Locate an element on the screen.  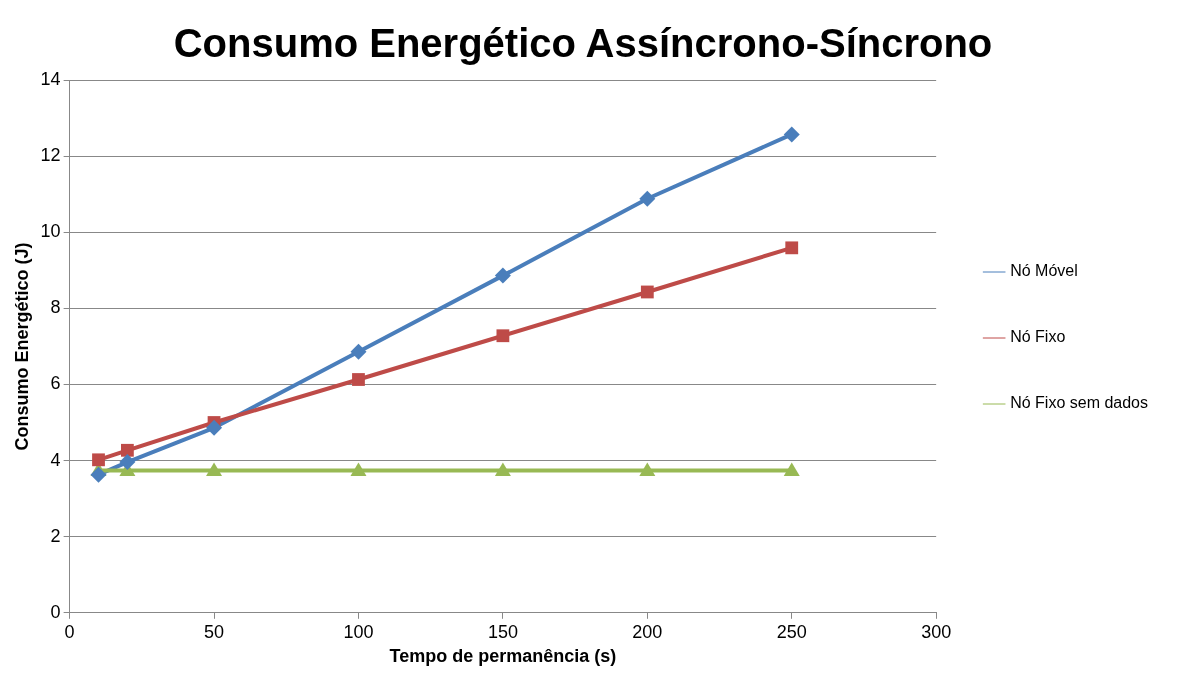
y-tick-label: 10 is located at coordinates (50, 231).